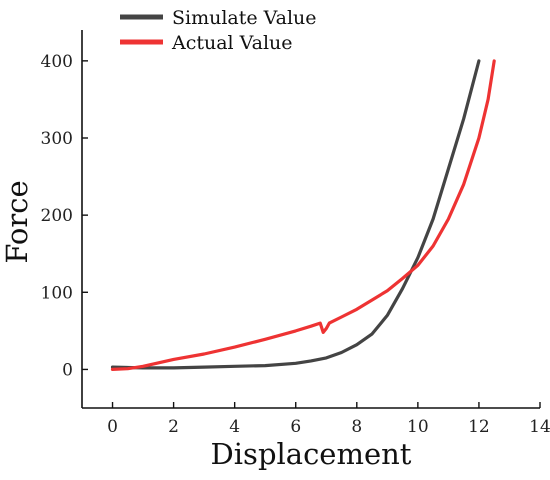 This screenshot has height=480, width=550. I want to click on x-ticks: 0 2 4 6 8 10 12 14, so click(328, 419).